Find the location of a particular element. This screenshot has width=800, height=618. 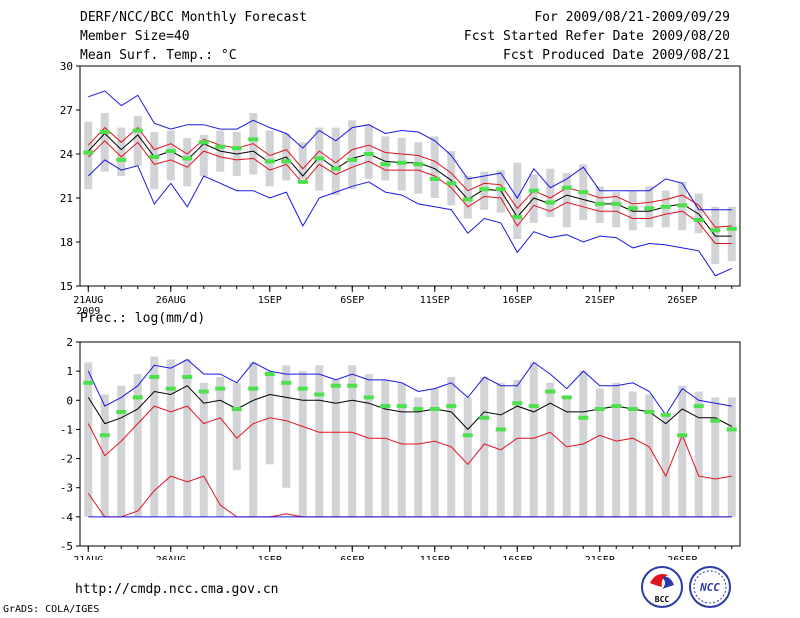

x-tick-label: 21SEP is located at coordinates (600, 300).